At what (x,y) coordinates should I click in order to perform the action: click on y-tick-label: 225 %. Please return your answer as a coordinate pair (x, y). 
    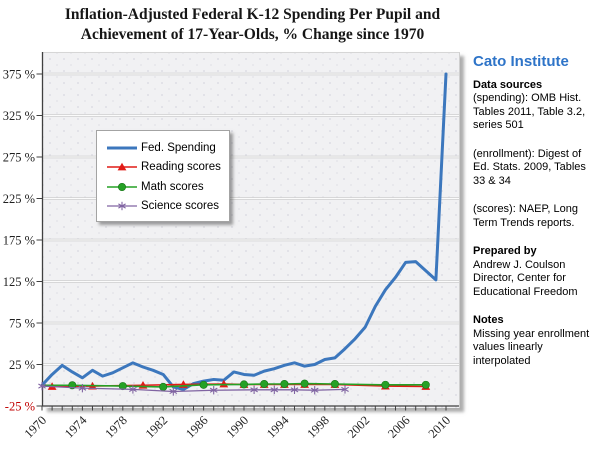
    Looking at the image, I should click on (19, 199).